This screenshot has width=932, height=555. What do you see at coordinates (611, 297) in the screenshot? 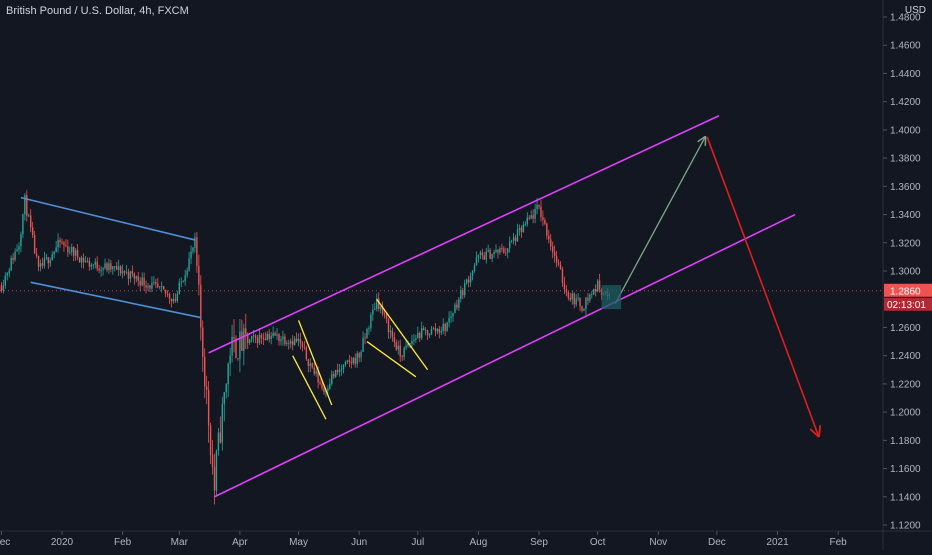
I see `highlight-box` at bounding box center [611, 297].